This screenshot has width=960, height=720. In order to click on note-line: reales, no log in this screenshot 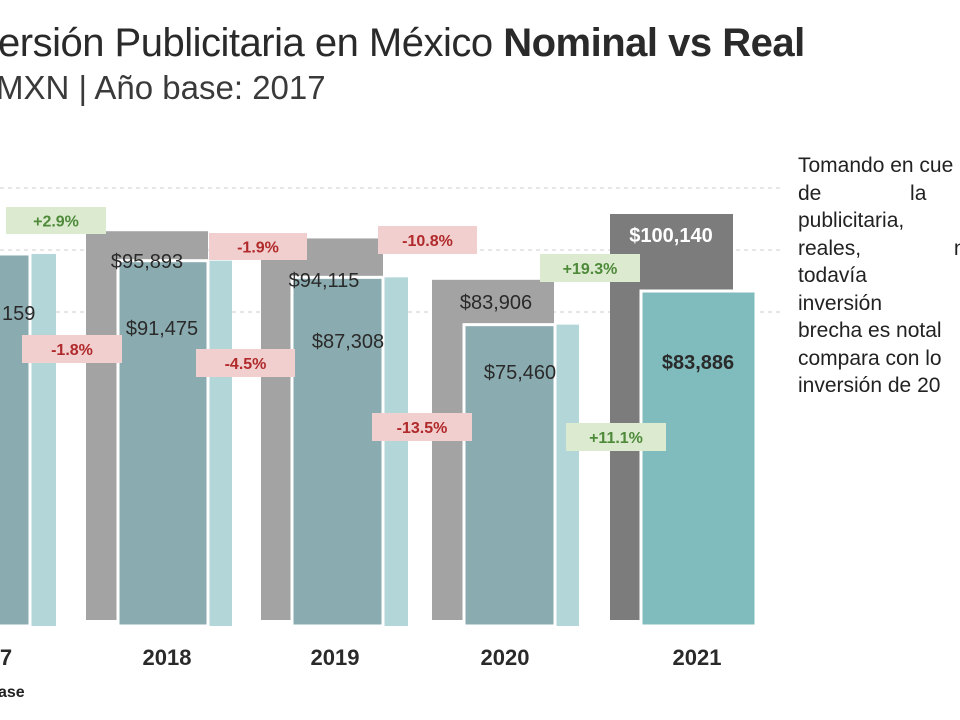, I will do `click(879, 248)`.